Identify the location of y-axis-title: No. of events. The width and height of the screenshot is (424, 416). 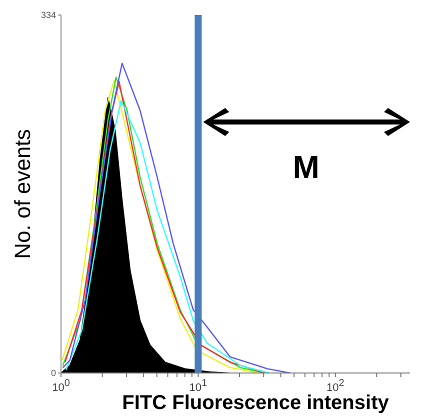
(22, 194).